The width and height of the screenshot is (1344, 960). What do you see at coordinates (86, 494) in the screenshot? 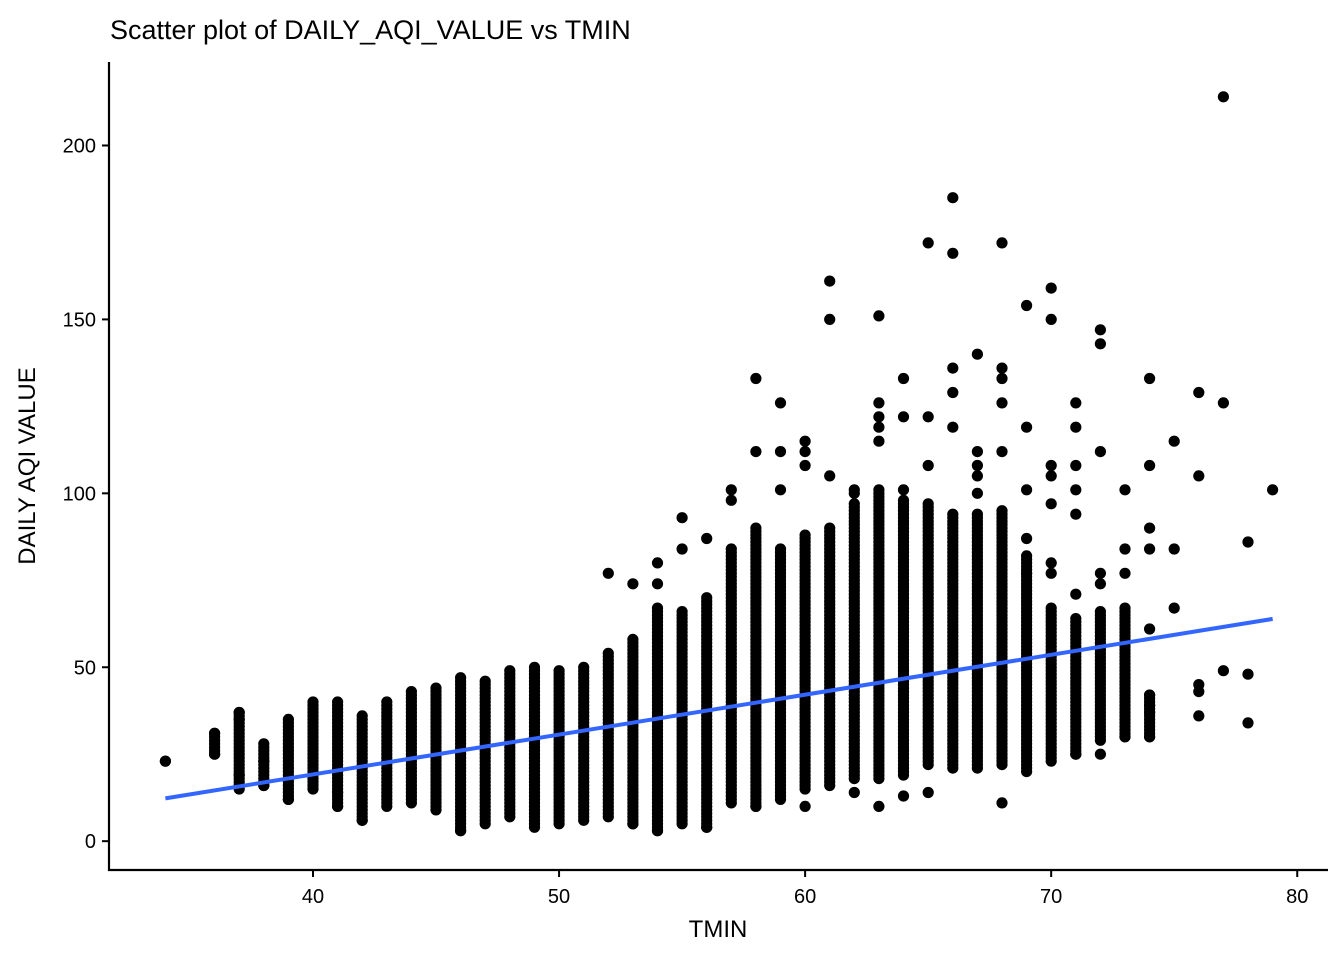
I see `y-axis-ticks: 0 50 100 150 200` at bounding box center [86, 494].